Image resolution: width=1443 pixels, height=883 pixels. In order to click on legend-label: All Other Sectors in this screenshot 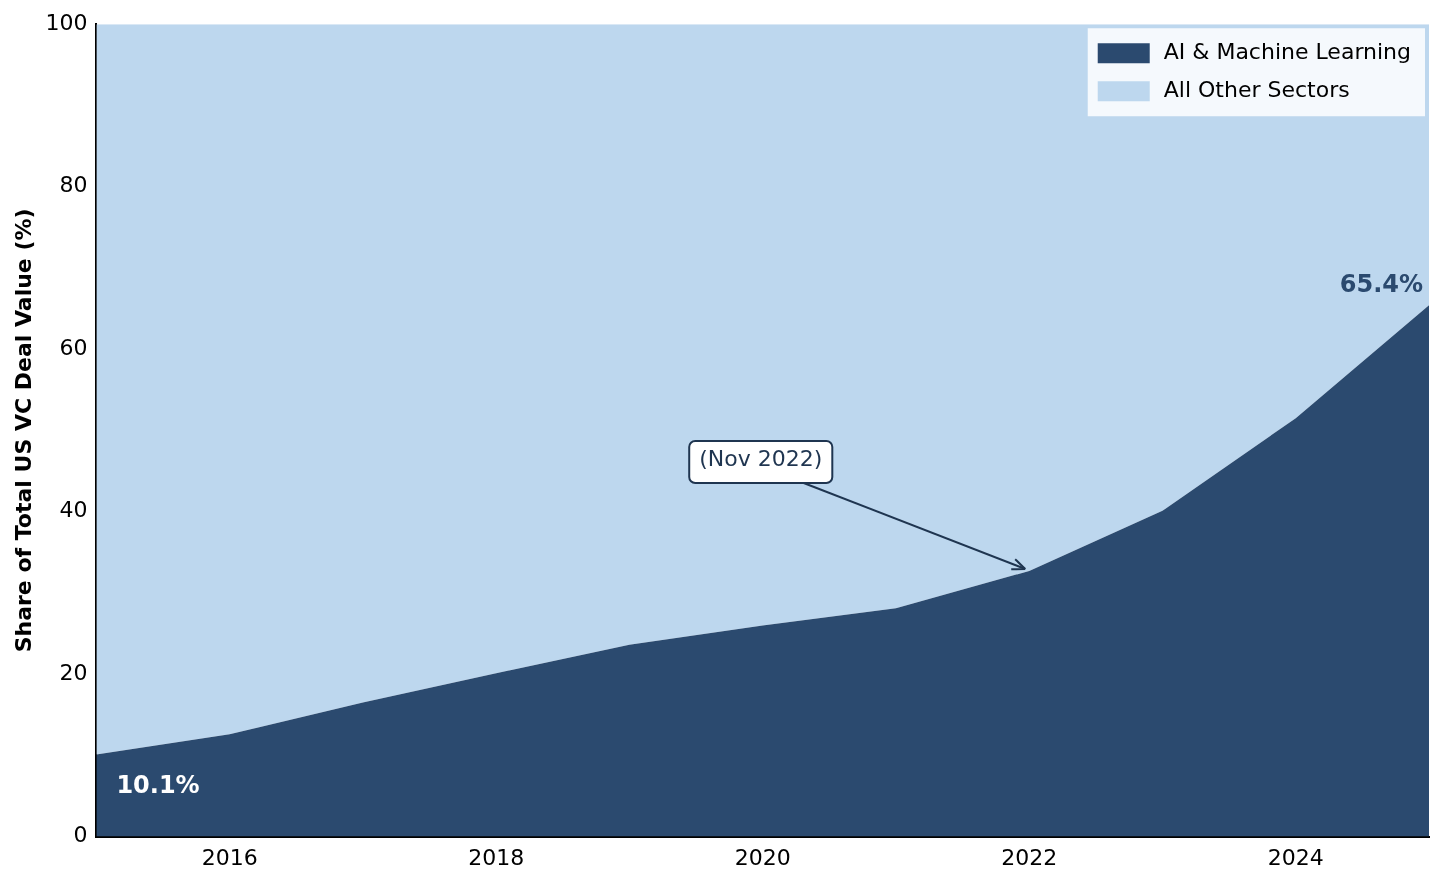, I will do `click(1256, 89)`.